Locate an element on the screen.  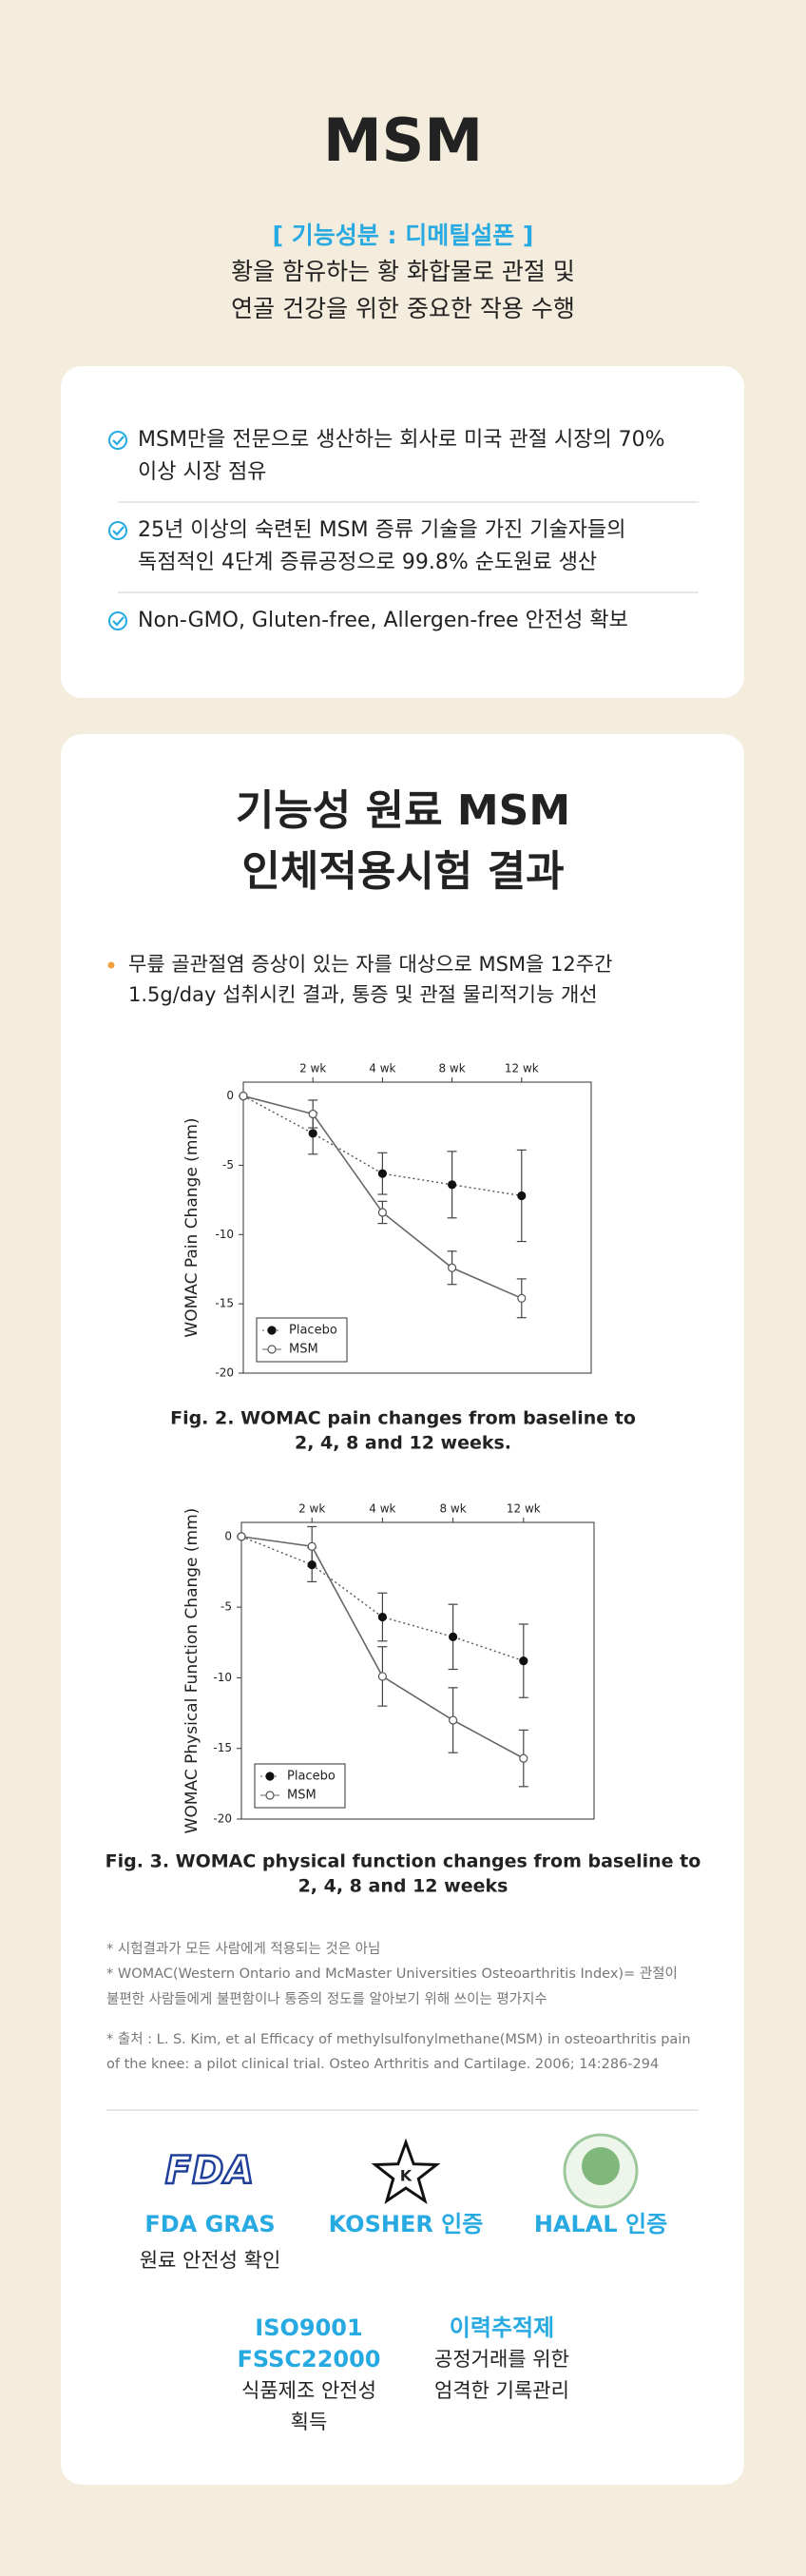
feature-card is located at coordinates (402, 532).